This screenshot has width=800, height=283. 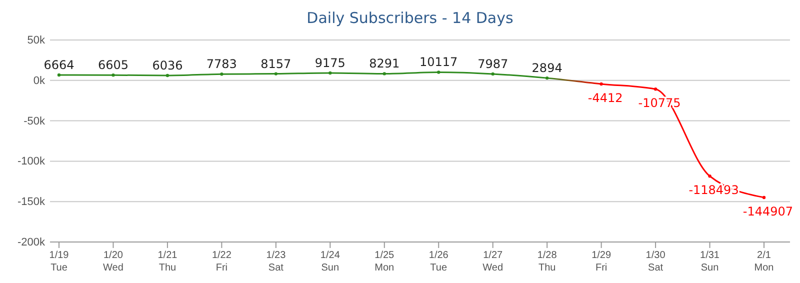 What do you see at coordinates (438, 262) in the screenshot?
I see `x-tick-label: 1/26 Tue` at bounding box center [438, 262].